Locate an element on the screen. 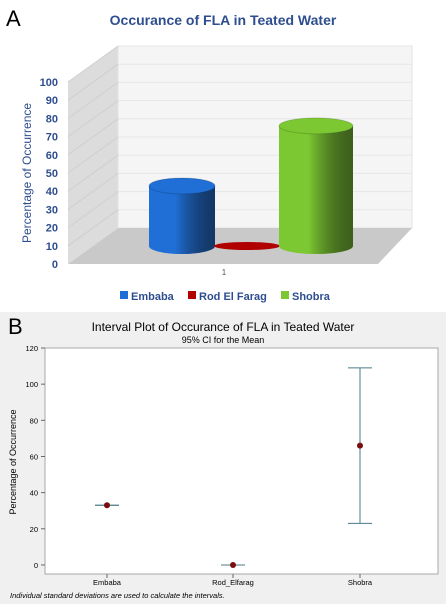 The width and height of the screenshot is (446, 604). interval-embaba is located at coordinates (107, 505).